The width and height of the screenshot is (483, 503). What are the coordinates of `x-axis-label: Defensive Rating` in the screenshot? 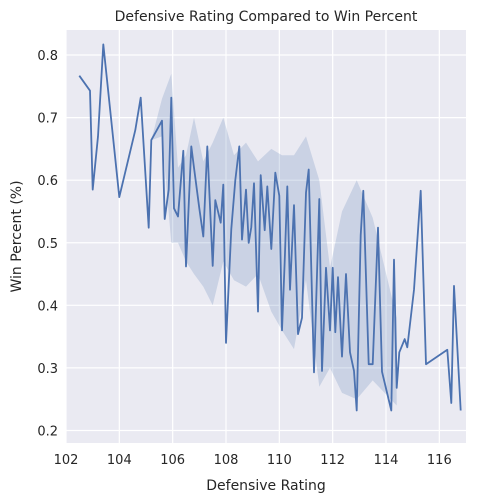 It's located at (265, 486).